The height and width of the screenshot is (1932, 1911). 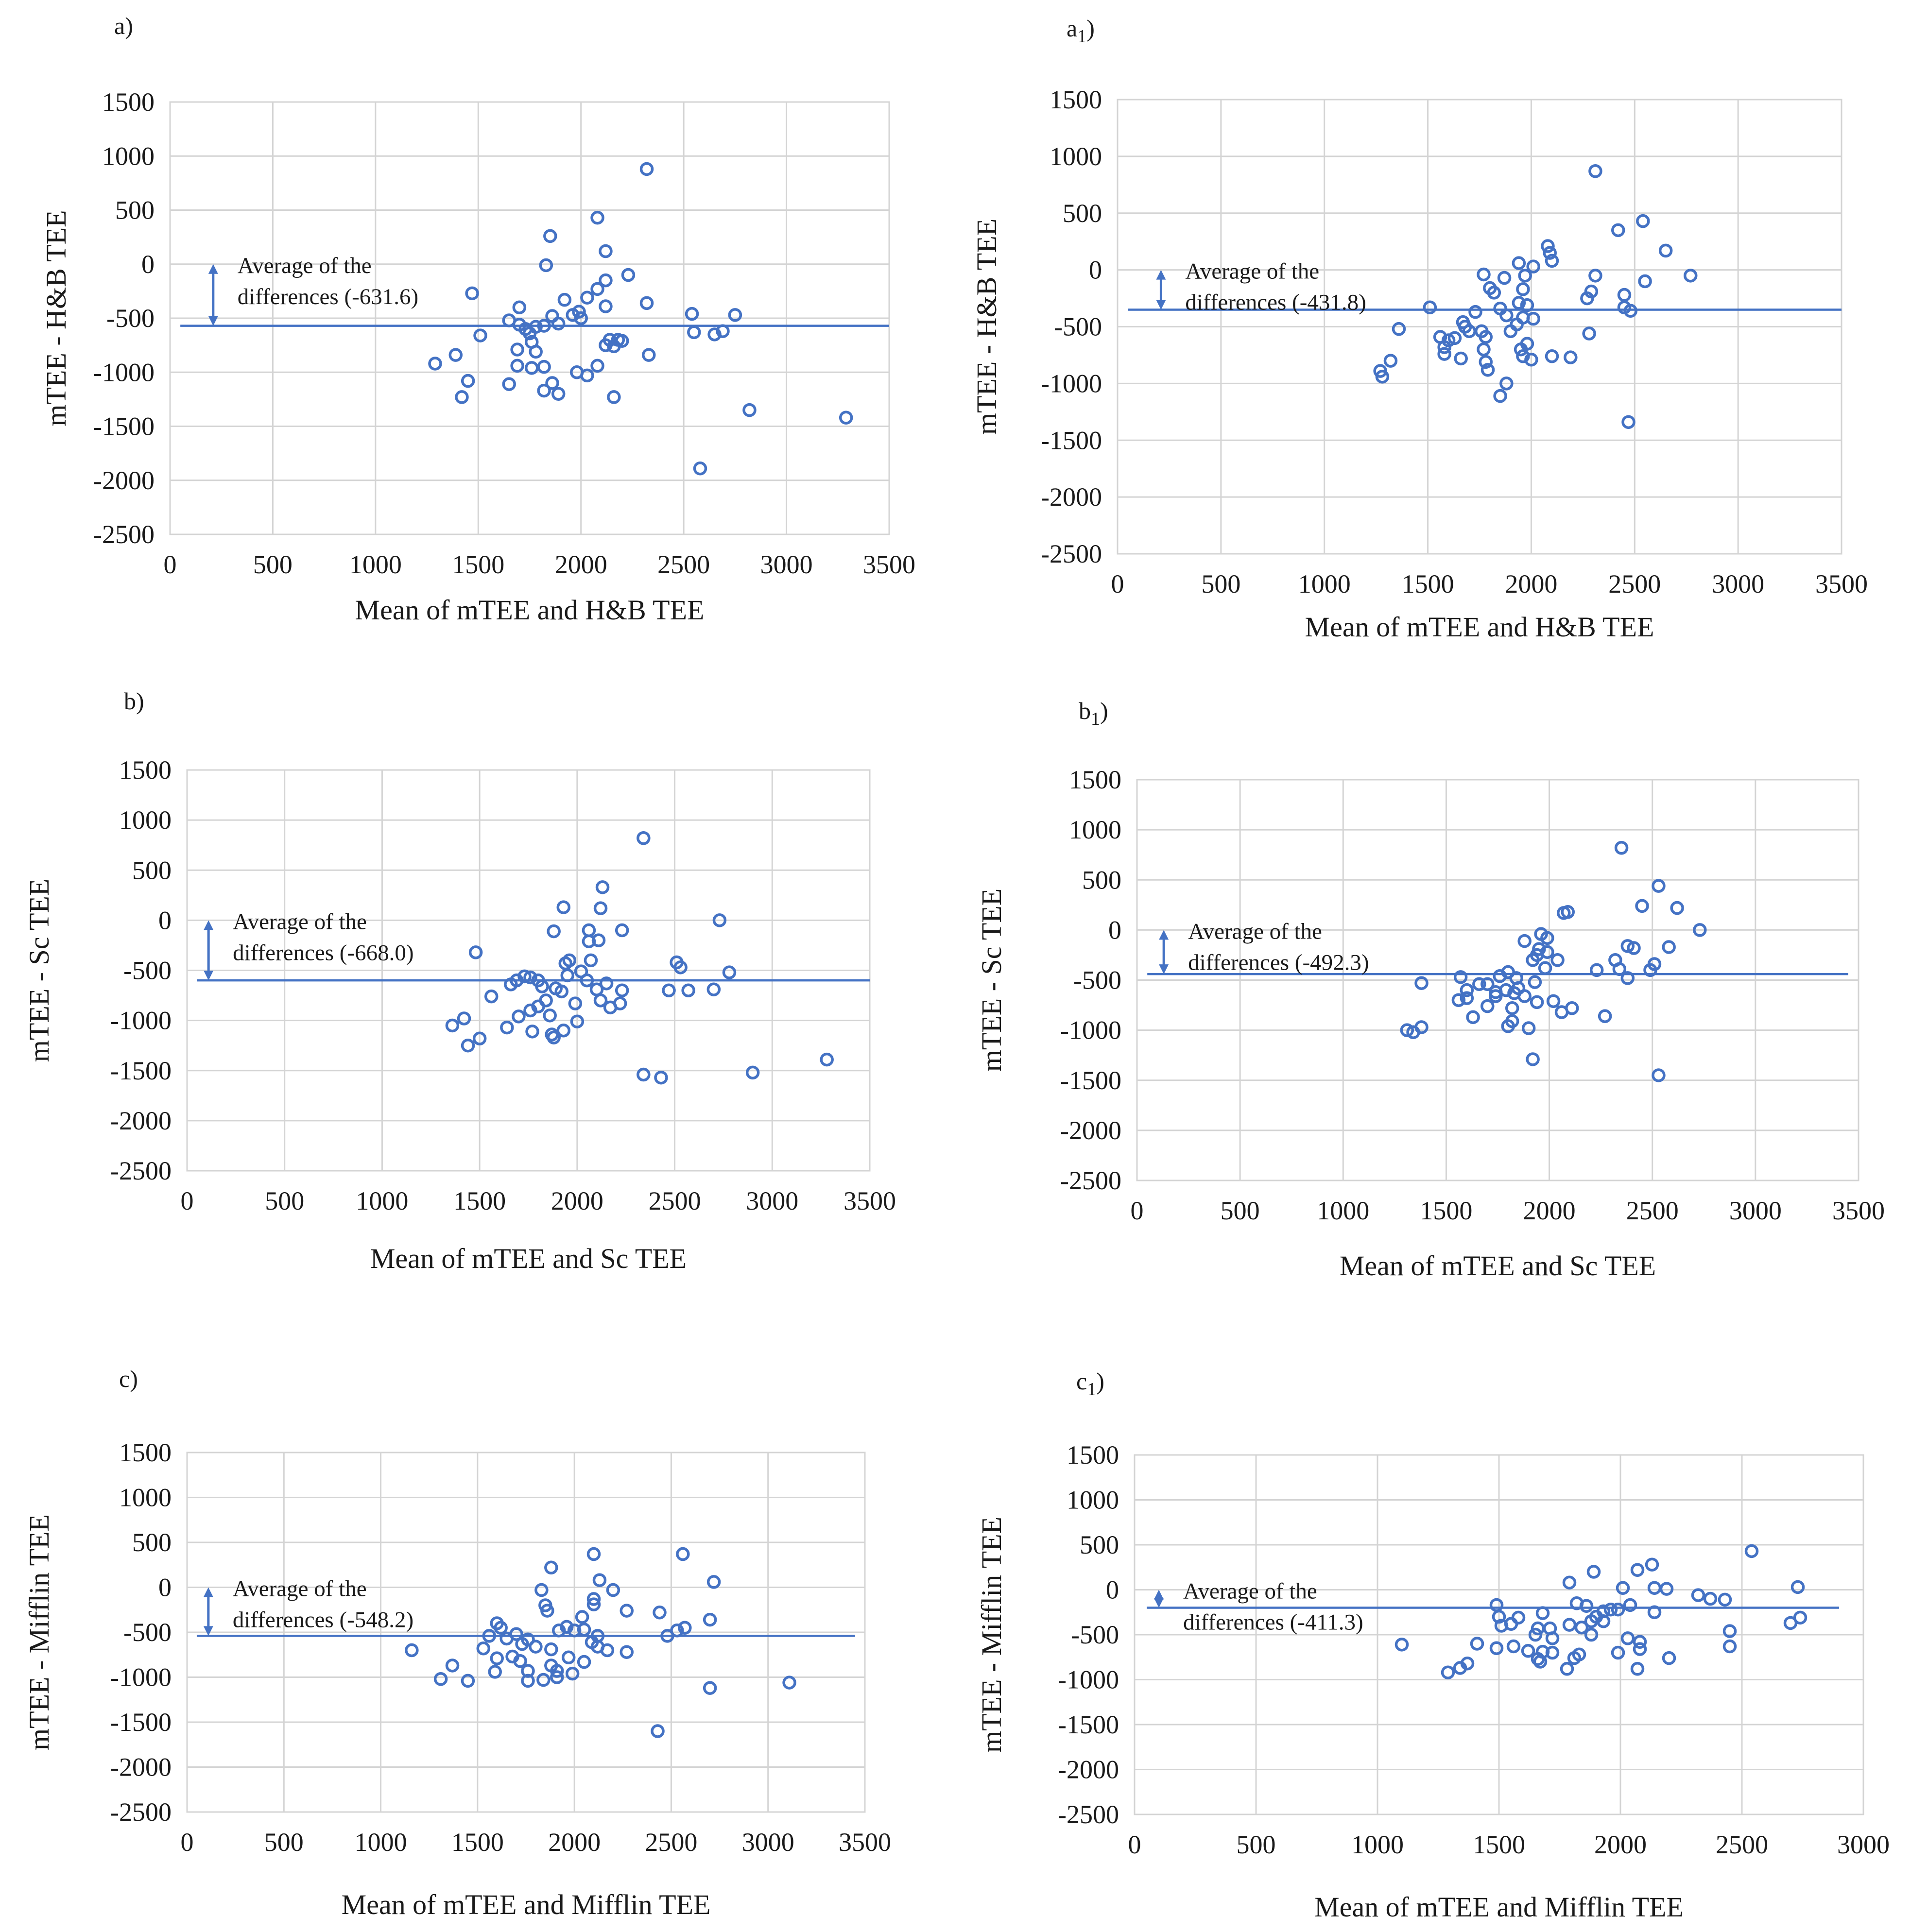 What do you see at coordinates (1250, 1592) in the screenshot?
I see `annotation-line-1: Average of the` at bounding box center [1250, 1592].